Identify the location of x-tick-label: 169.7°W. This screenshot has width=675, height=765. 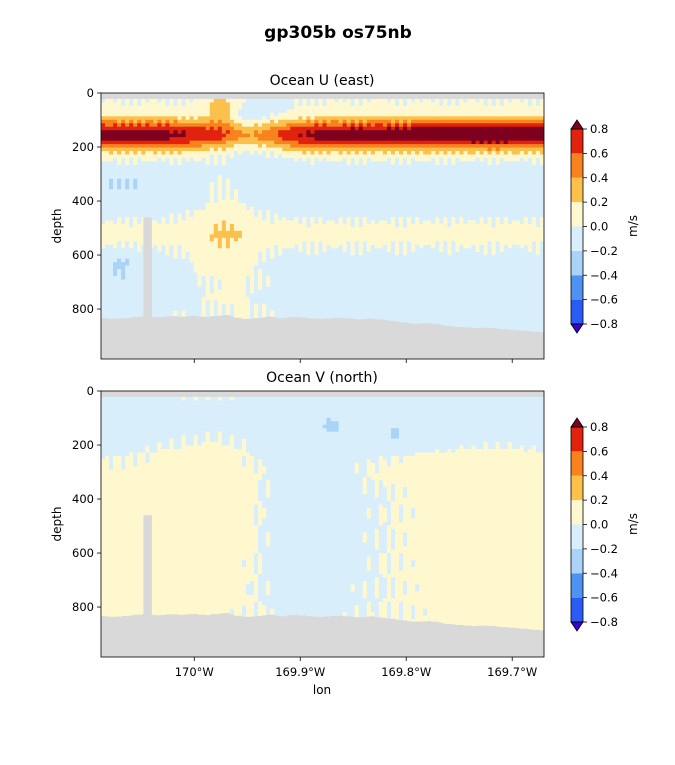
(512, 672).